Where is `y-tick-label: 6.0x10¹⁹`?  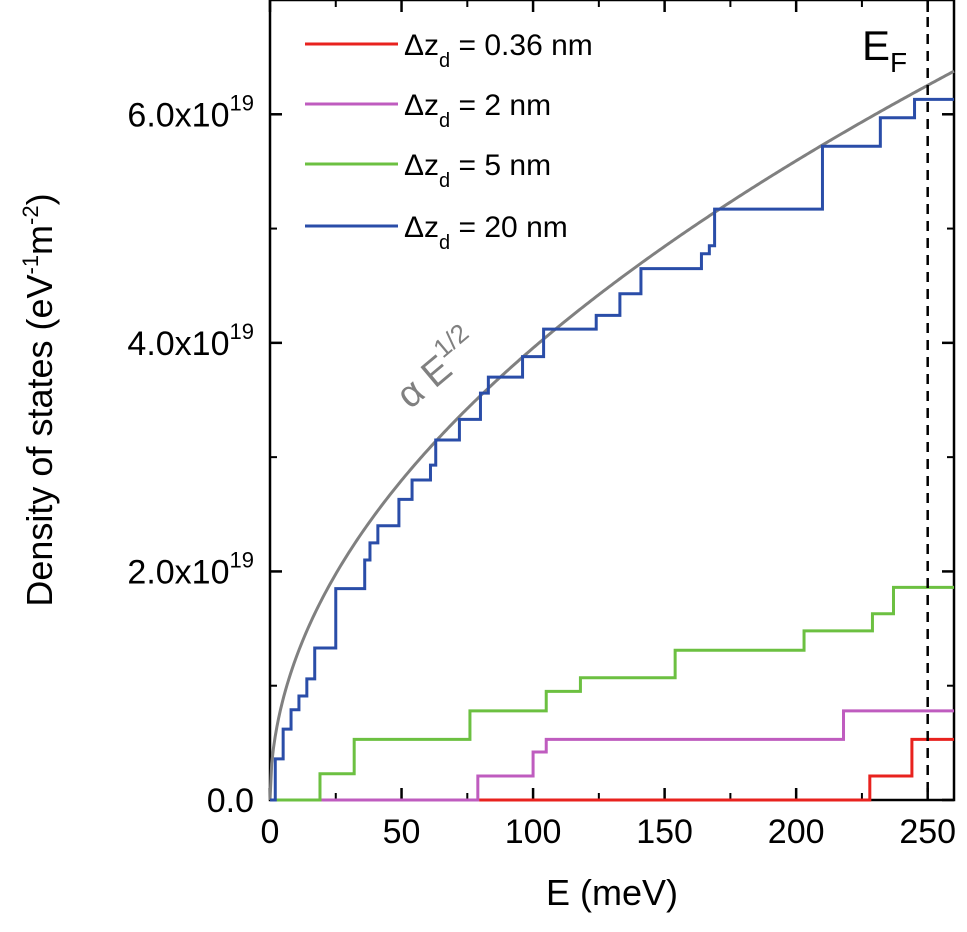 y-tick-label: 6.0x10¹⁹ is located at coordinates (190, 112).